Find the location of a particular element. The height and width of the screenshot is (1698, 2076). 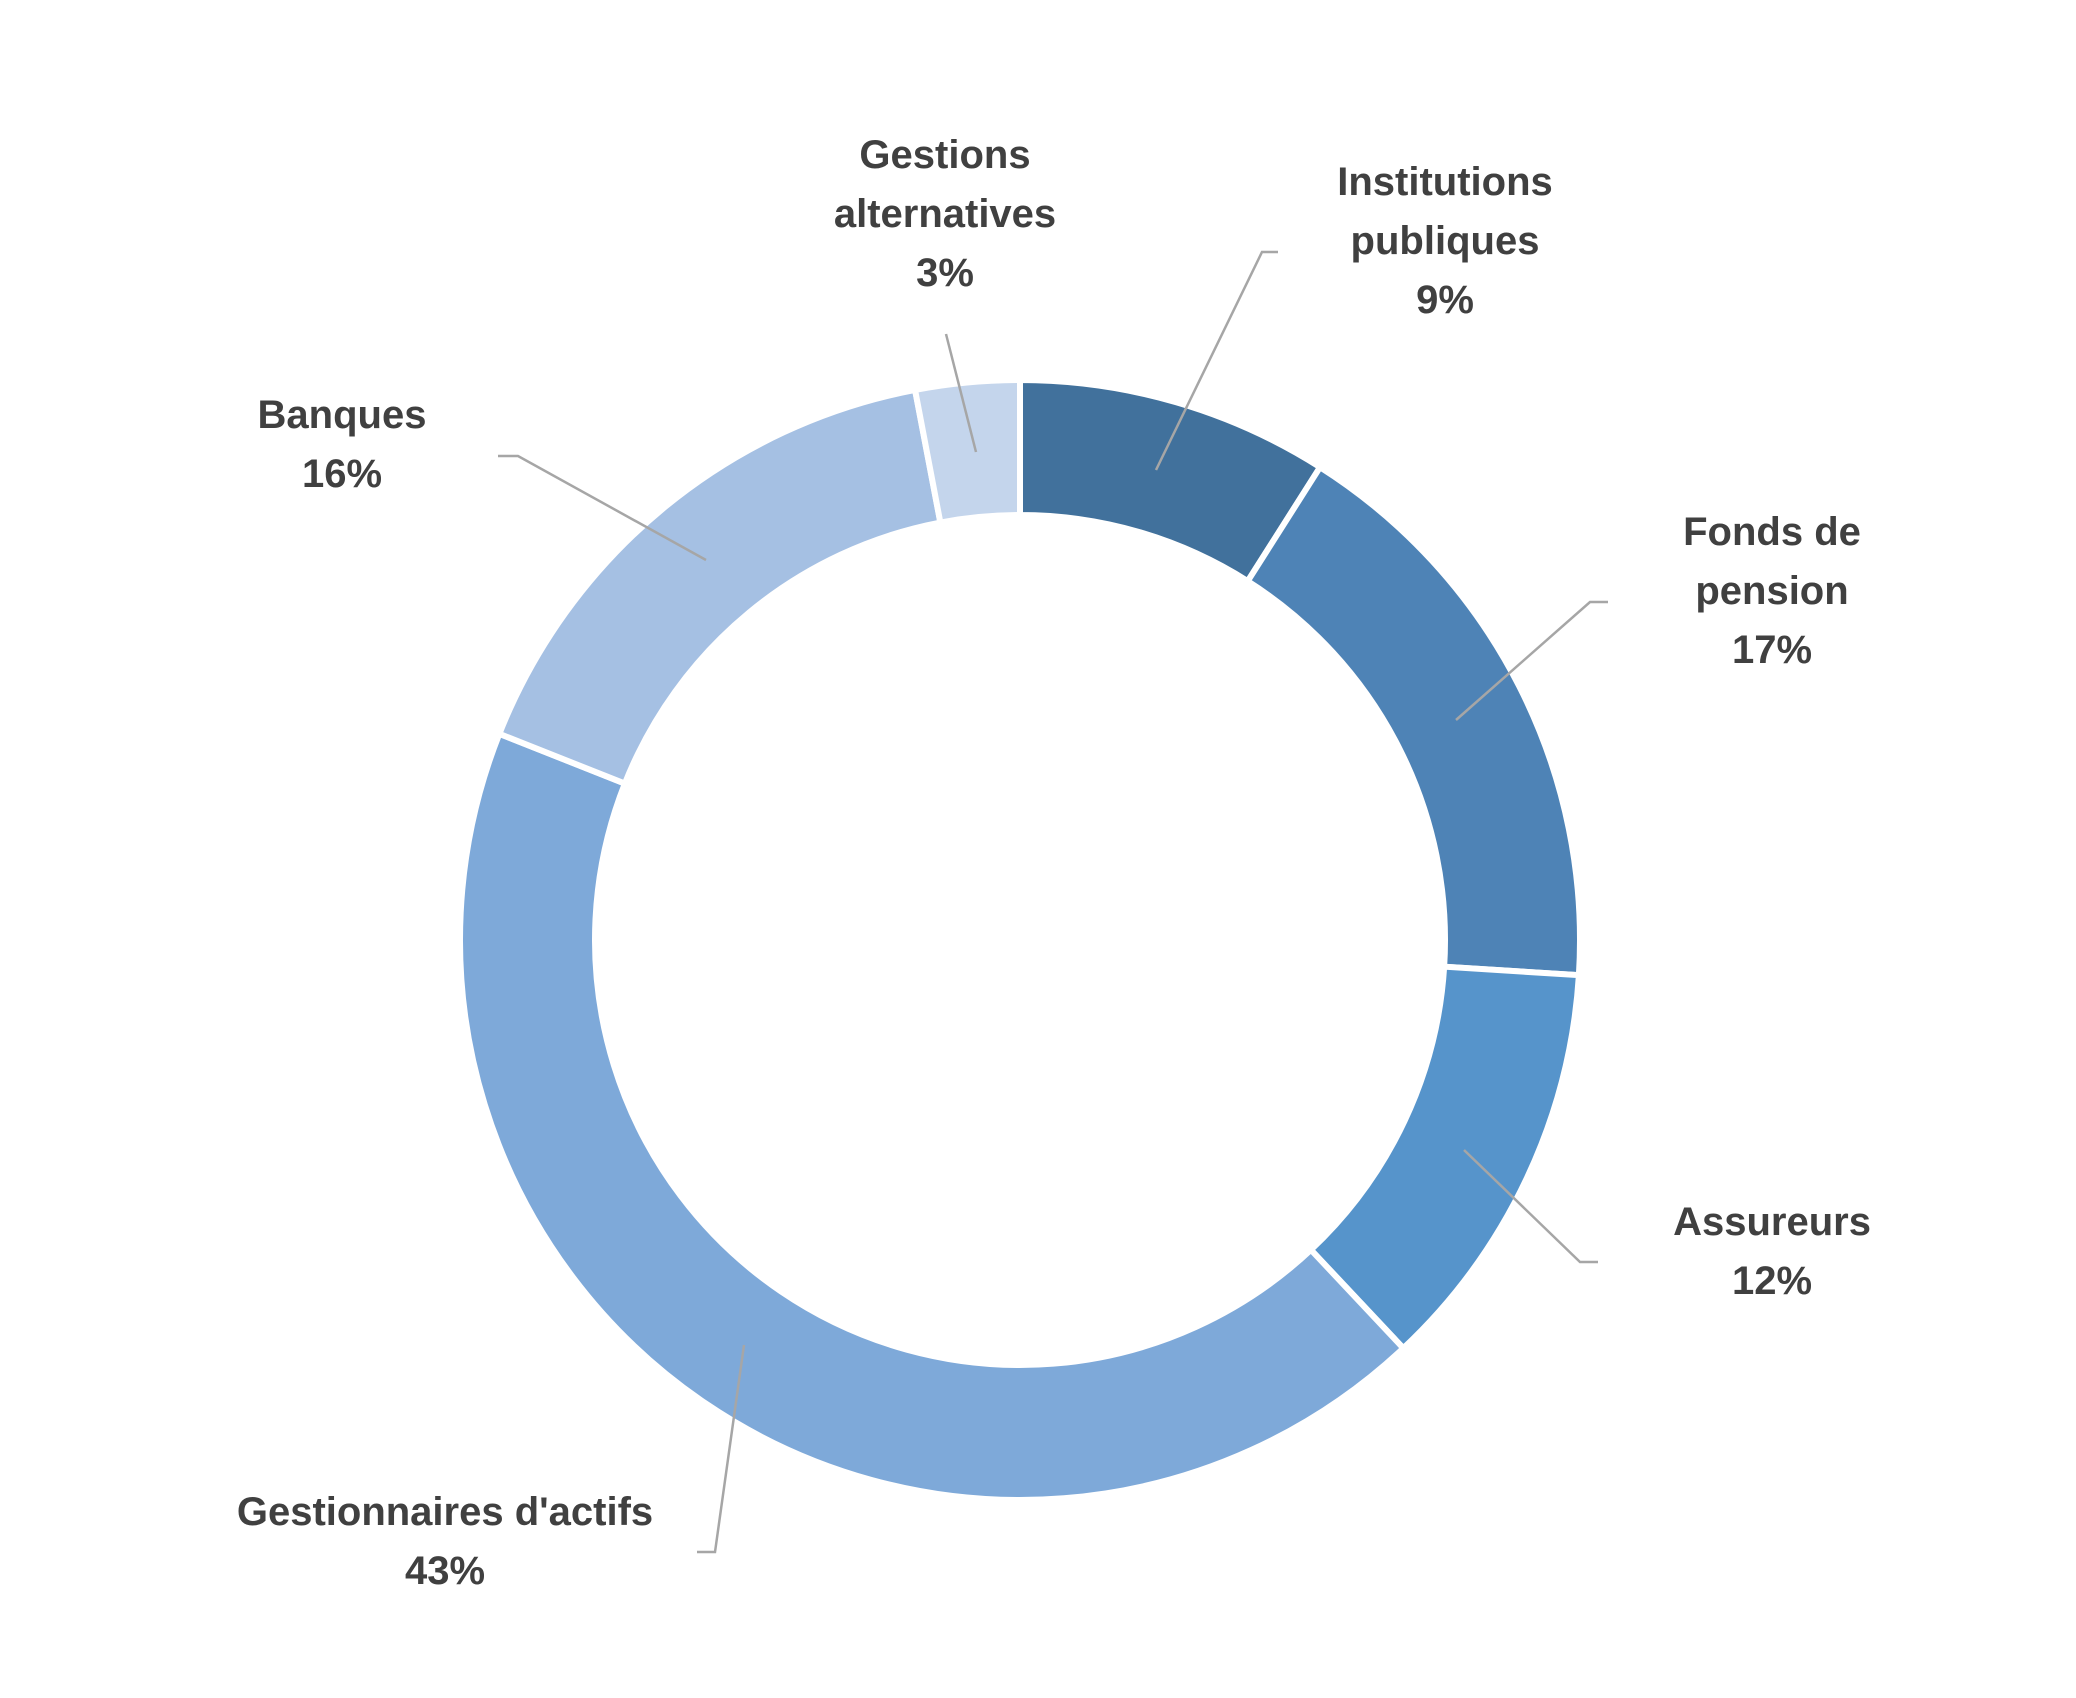

data-label-value: 16% is located at coordinates (342, 474).